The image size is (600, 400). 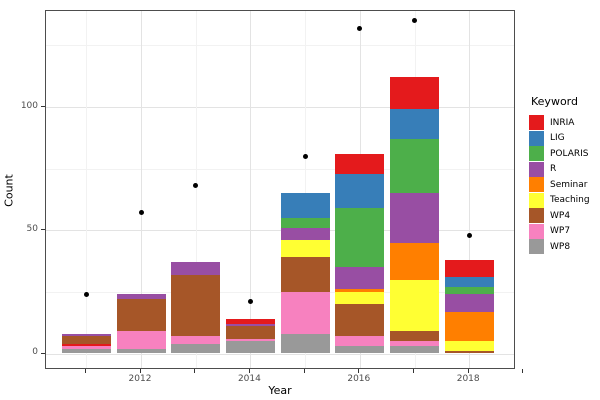 What do you see at coordinates (87, 189) in the screenshot?
I see `gridline-v-2011` at bounding box center [87, 189].